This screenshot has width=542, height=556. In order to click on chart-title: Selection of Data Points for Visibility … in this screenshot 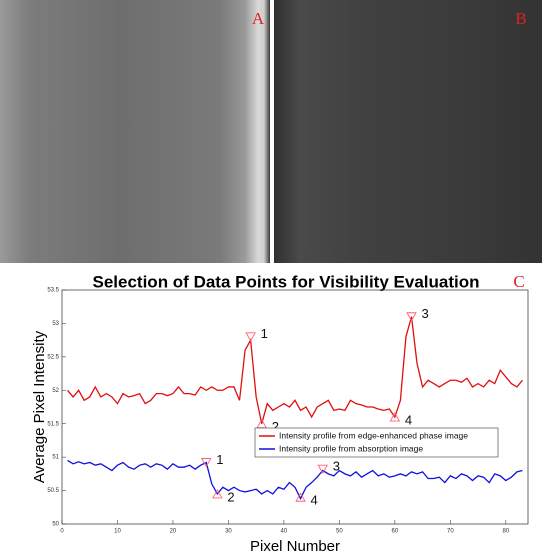, I will do `click(286, 281)`.